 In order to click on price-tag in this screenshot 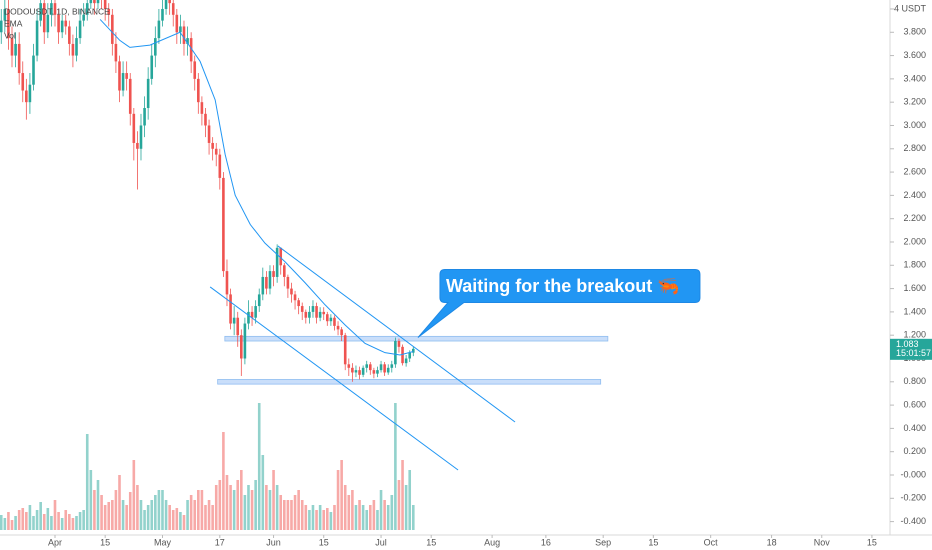, I will do `click(911, 349)`.